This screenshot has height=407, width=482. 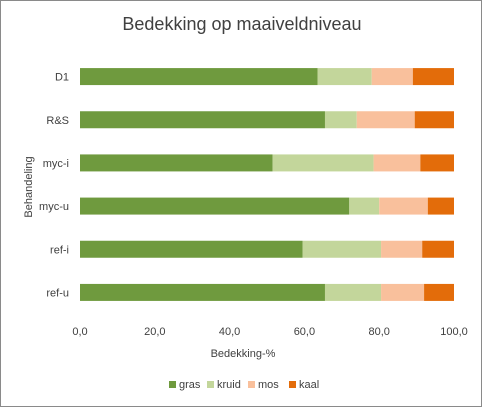 I want to click on legend-swatch-gras, so click(x=172, y=384).